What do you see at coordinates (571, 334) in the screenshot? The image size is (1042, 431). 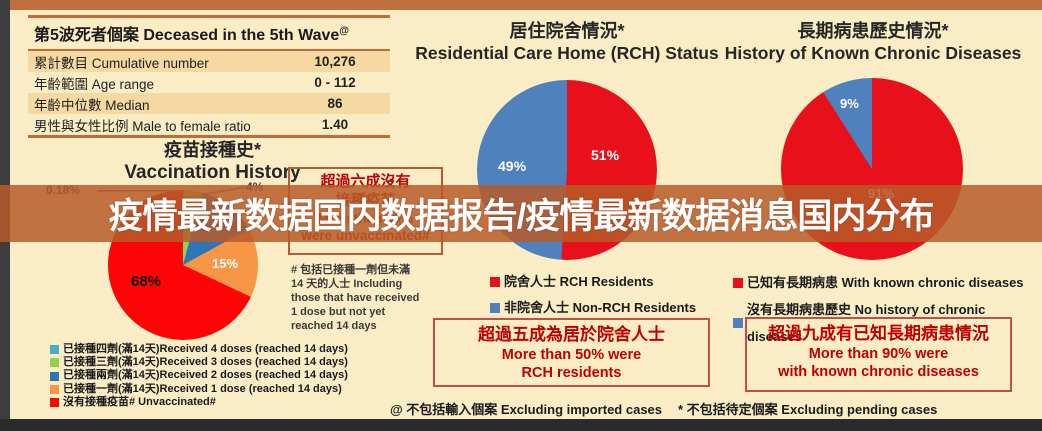 I see `rch-highlight-zh: 超過五成為居於院舍人士` at bounding box center [571, 334].